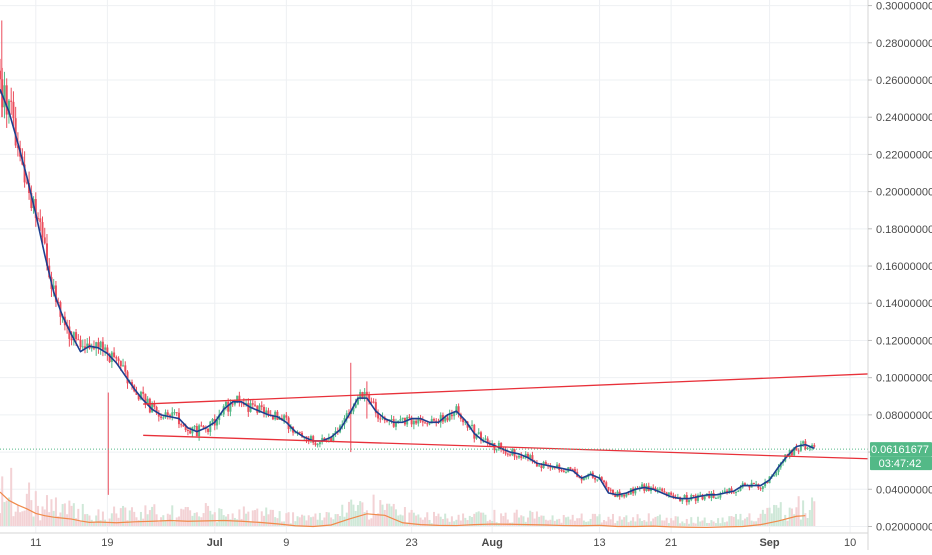 The image size is (932, 555). I want to click on price-tick-label: 0.12000000, so click(904, 341).